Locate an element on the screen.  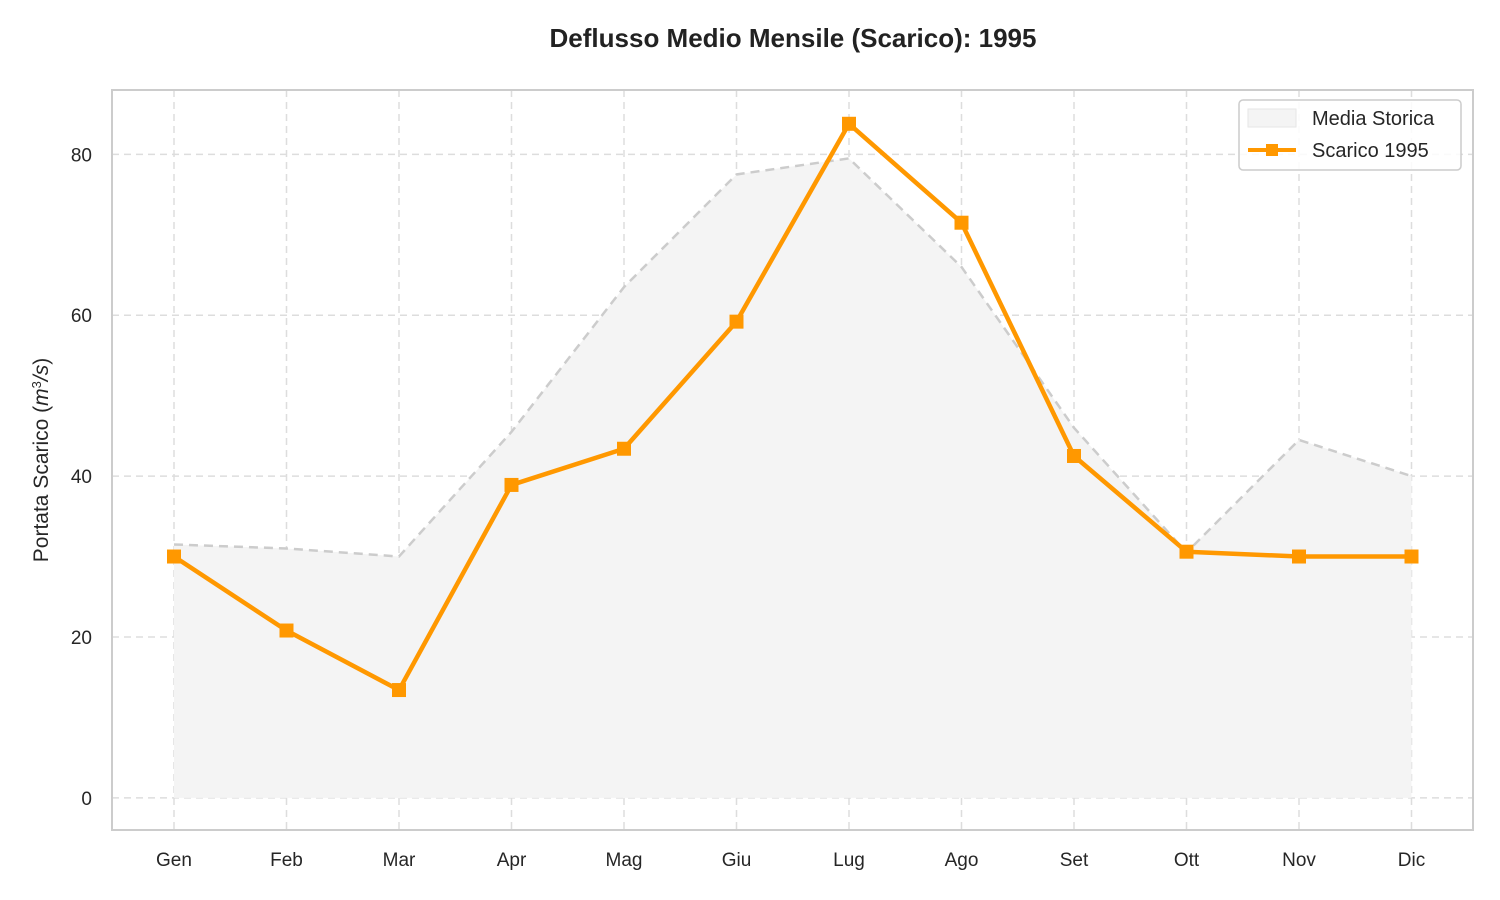
x-tick-label: Mar is located at coordinates (399, 860).